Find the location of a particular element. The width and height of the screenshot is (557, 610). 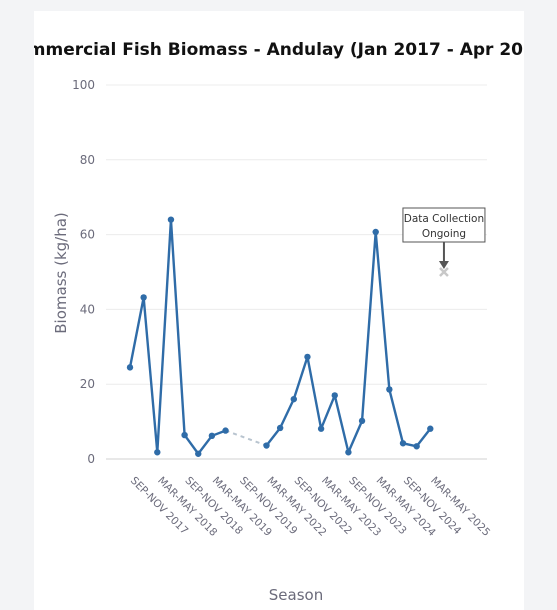

y-tick-label: 80 is located at coordinates (87, 160).